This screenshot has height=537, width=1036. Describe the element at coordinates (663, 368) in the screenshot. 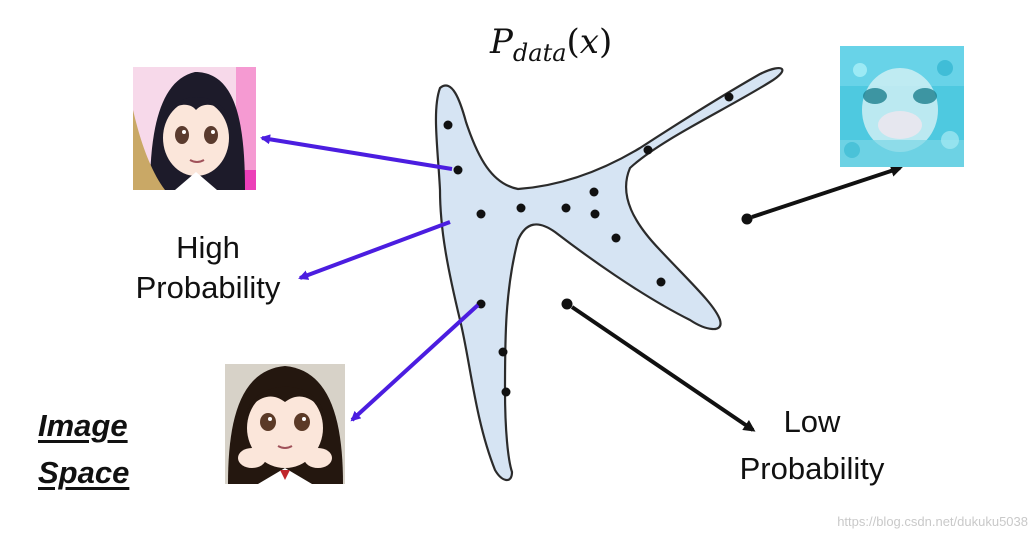

I see `low-prob-arrow-to-label` at that location.